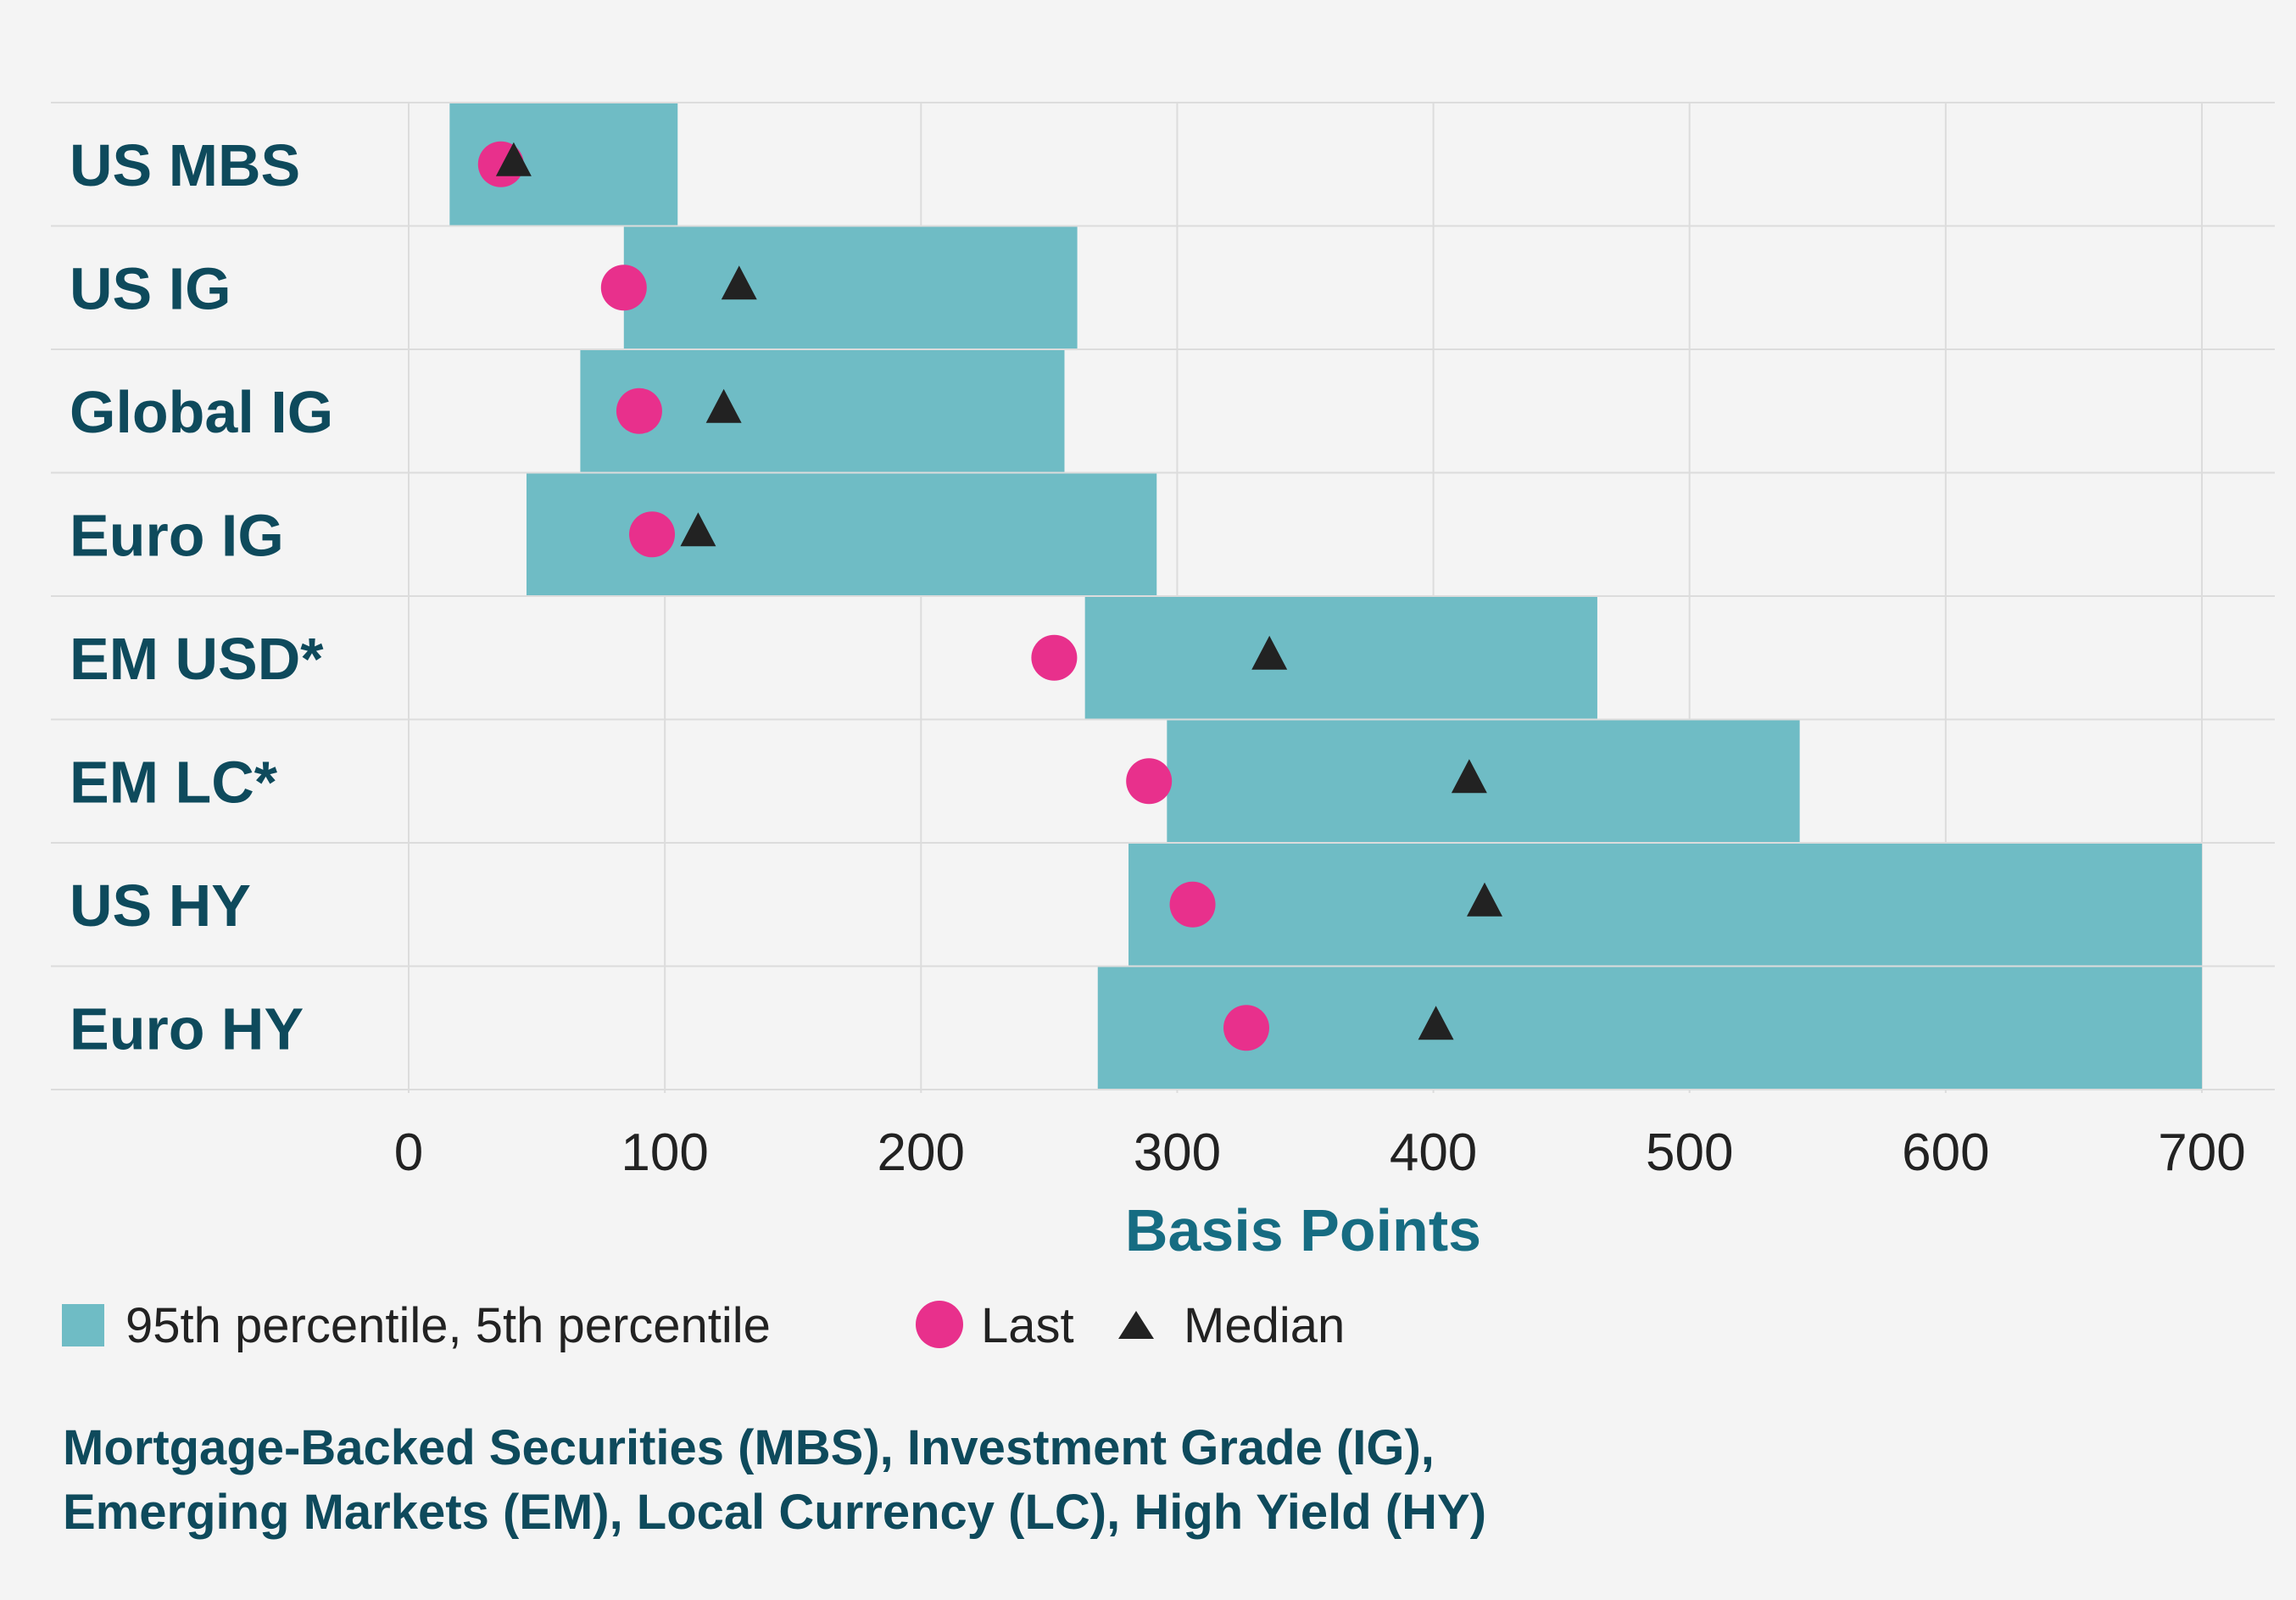 This screenshot has width=2296, height=1600. What do you see at coordinates (2201, 1153) in the screenshot?
I see `x-tick-label: 700` at bounding box center [2201, 1153].